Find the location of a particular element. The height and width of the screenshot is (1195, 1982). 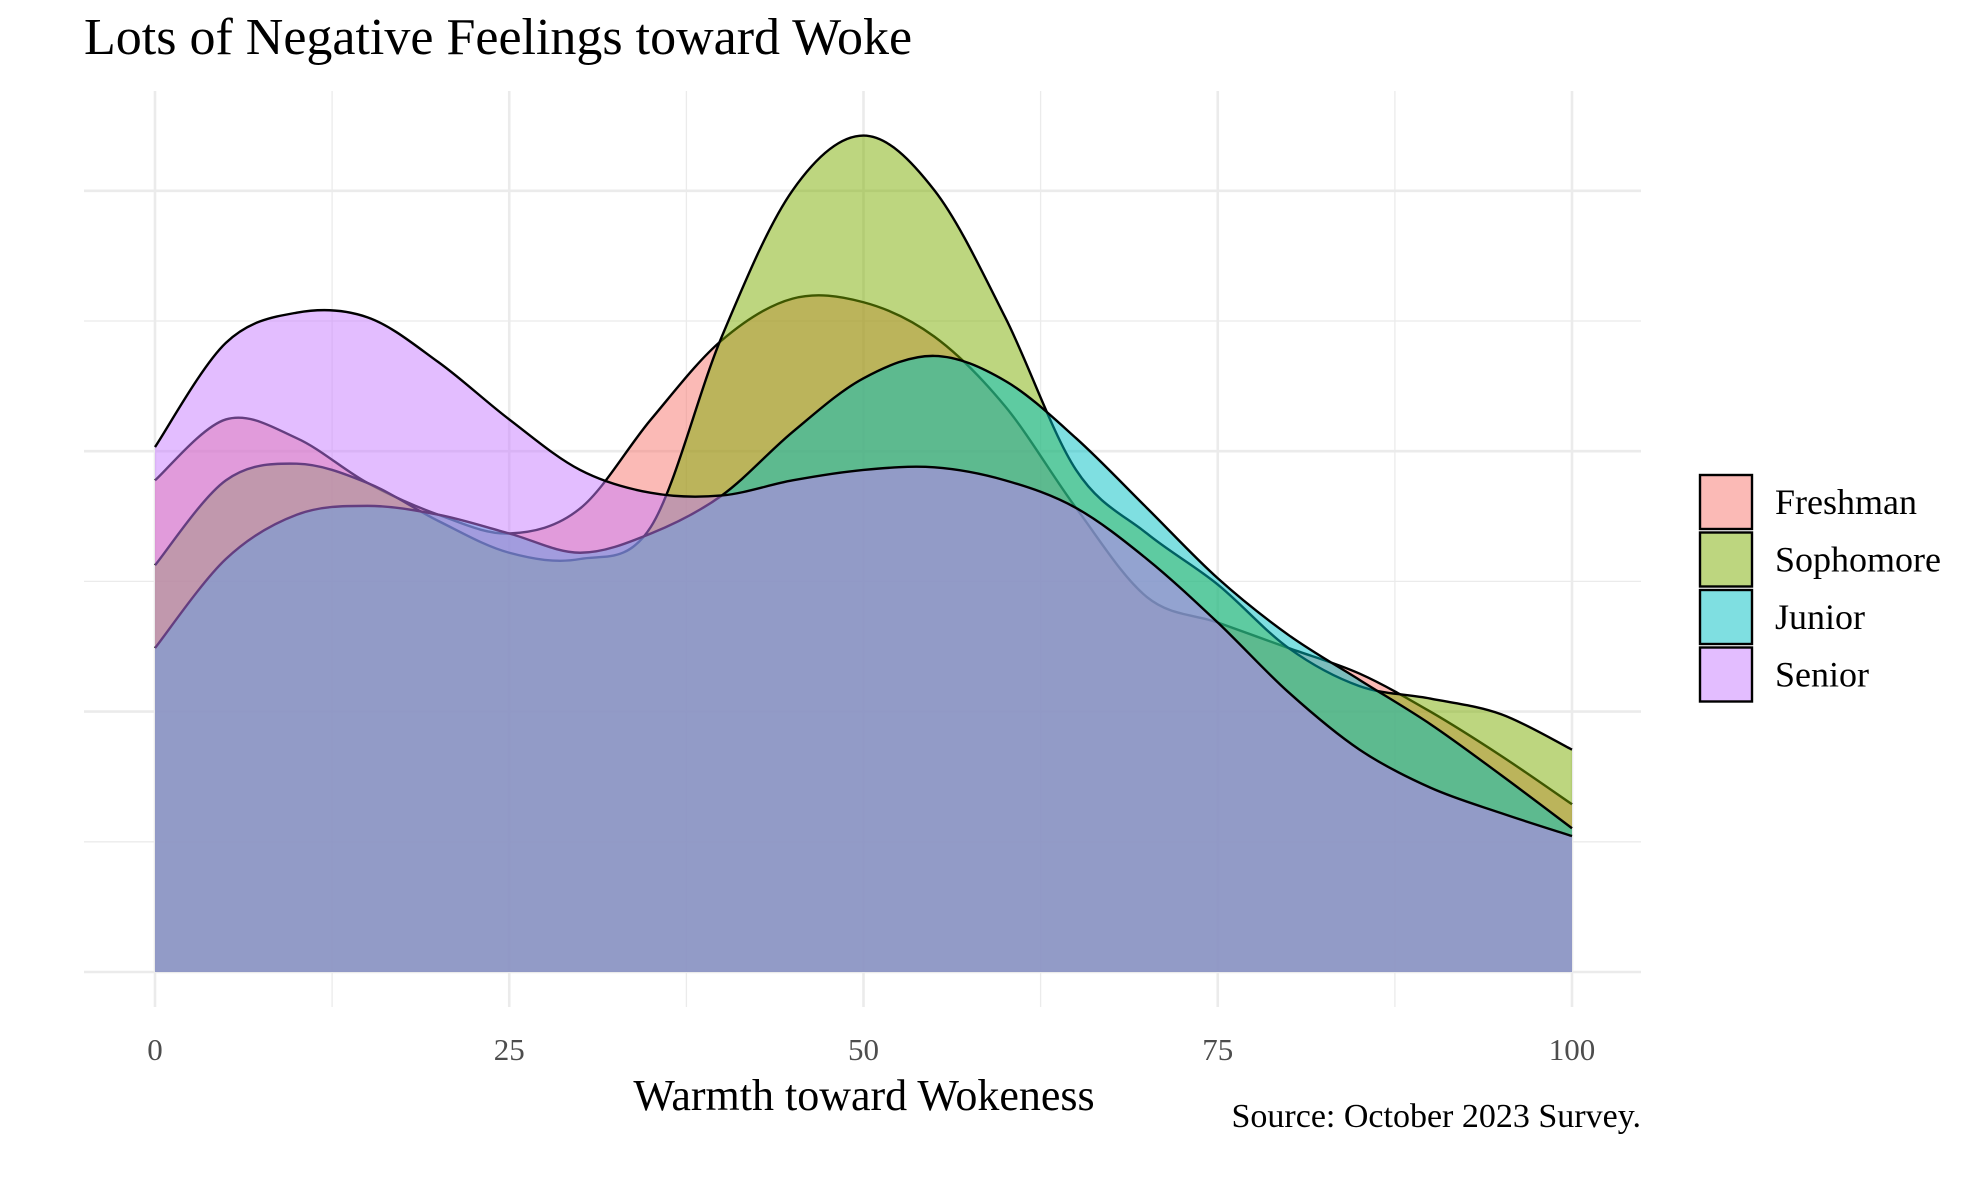

legend-label: Sophomore is located at coordinates (1858, 560).